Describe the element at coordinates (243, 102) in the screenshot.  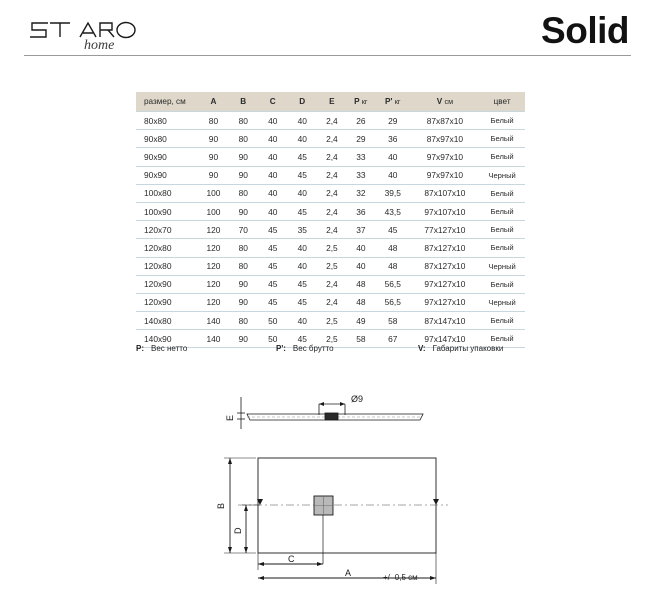
I see `column-header-b: B` at that location.